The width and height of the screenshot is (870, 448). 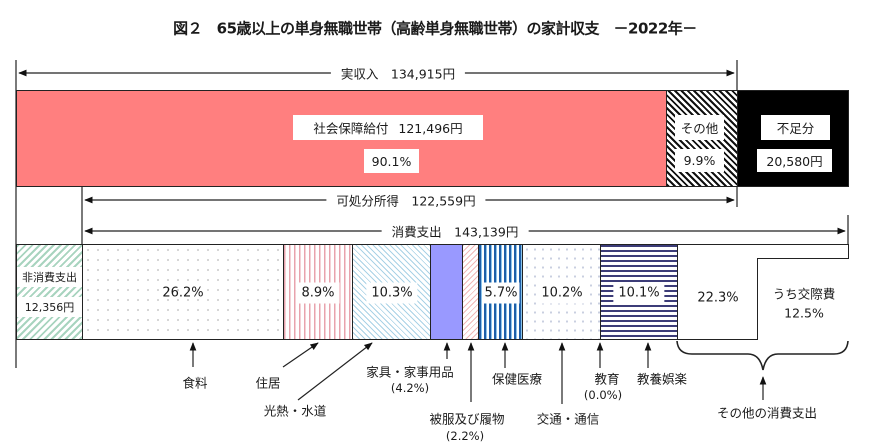 I want to click on social-security-value: 121,496円, so click(x=430, y=128).